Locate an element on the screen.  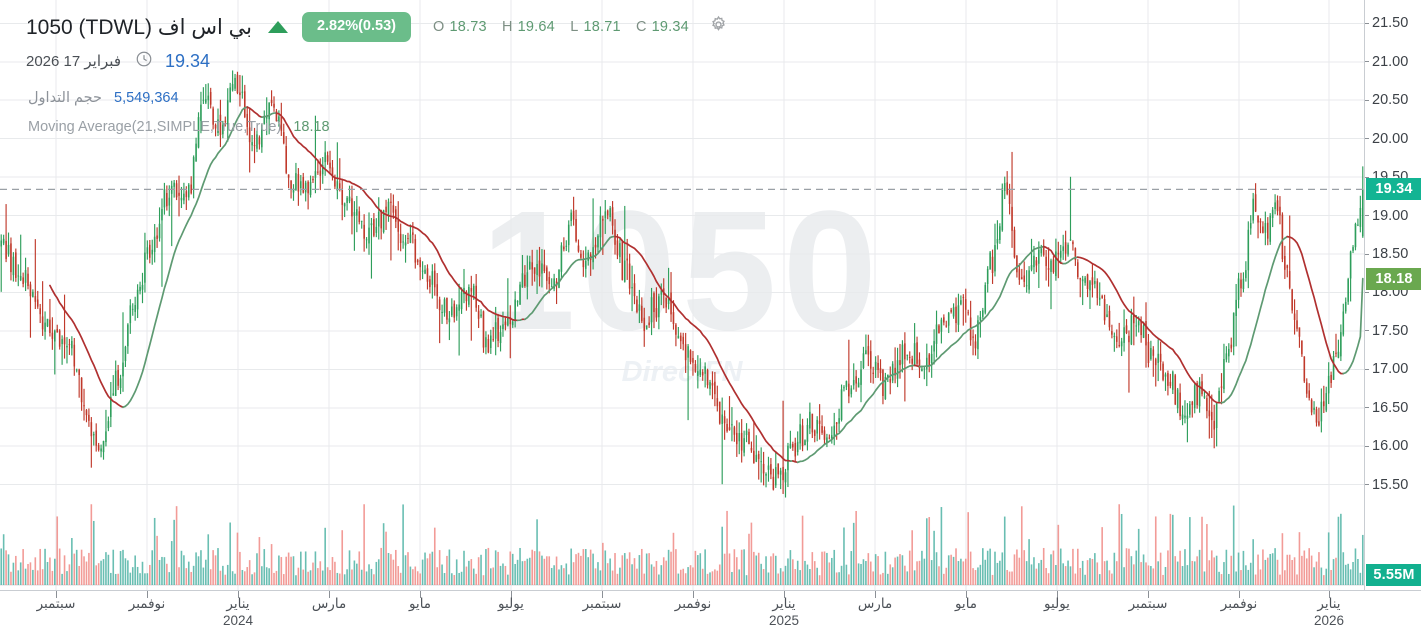
price-axis-tick-label: 17.50 is located at coordinates (1390, 330).